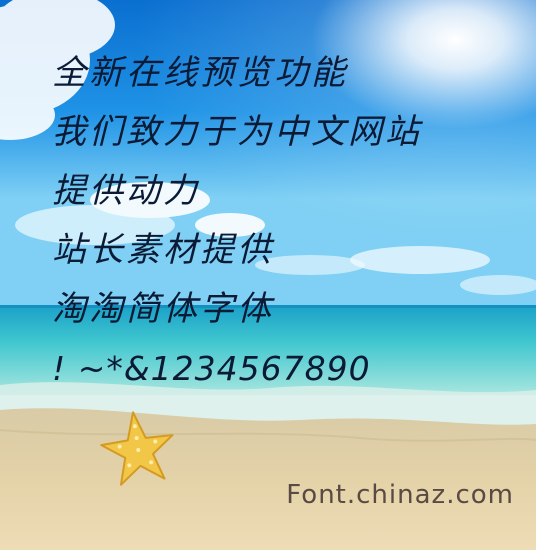 The image size is (536, 550). What do you see at coordinates (126, 191) in the screenshot?
I see `preview-line-3: 提供动力` at bounding box center [126, 191].